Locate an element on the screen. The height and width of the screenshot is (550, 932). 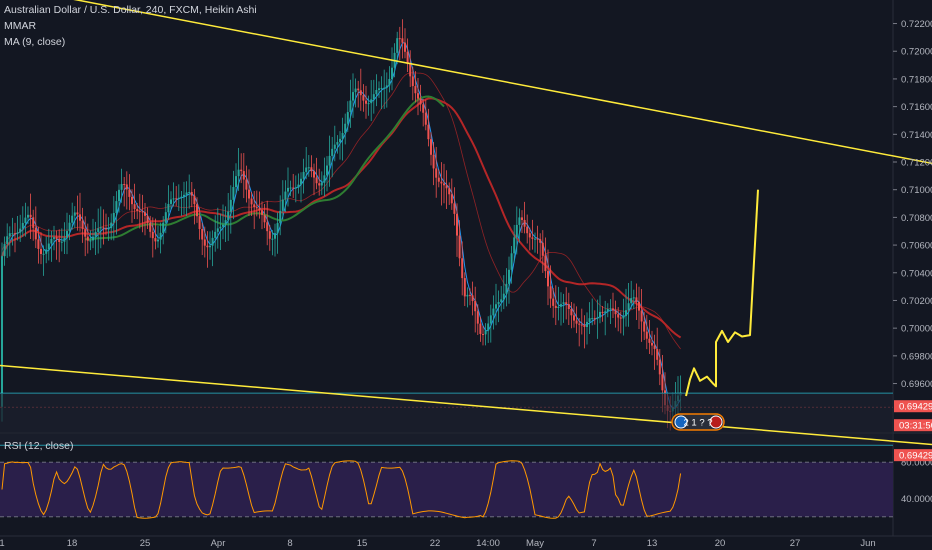
y-tick-label: 0.72200 is located at coordinates (916, 24).